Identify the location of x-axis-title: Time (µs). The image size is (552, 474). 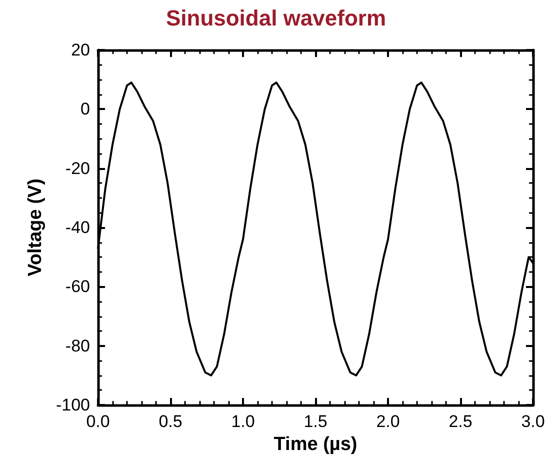
(316, 444).